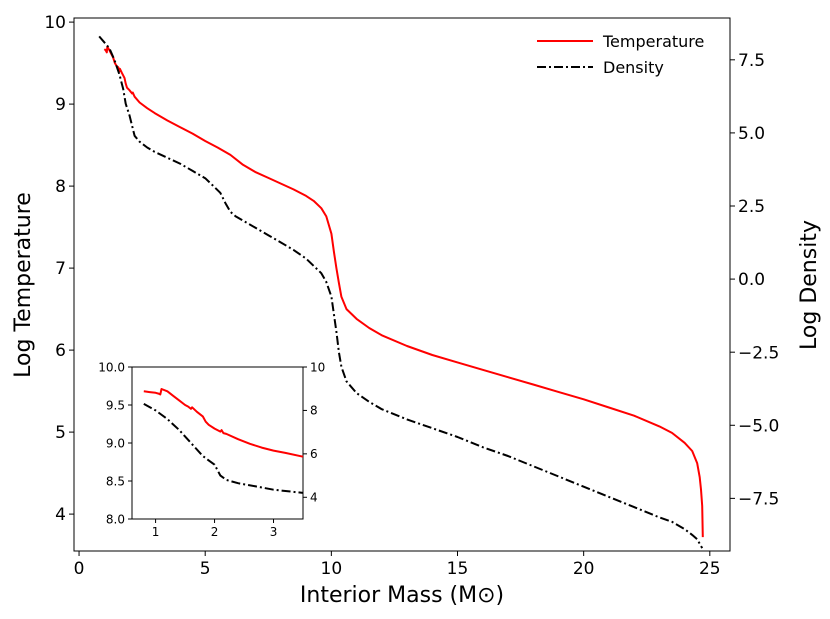 The height and width of the screenshot is (619, 830). What do you see at coordinates (633, 67) in the screenshot?
I see `legend-label-density: Density` at bounding box center [633, 67].